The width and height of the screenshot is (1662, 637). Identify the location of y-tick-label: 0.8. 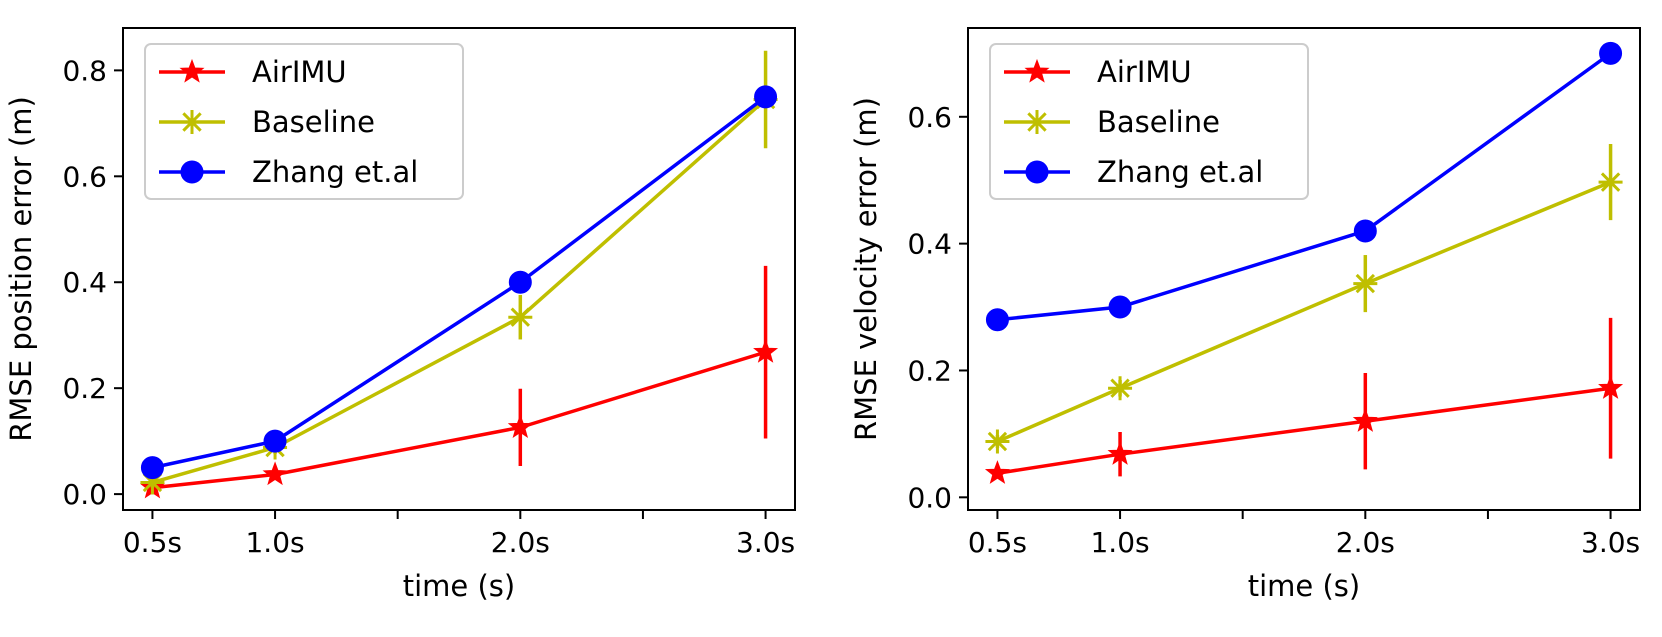
(84, 70).